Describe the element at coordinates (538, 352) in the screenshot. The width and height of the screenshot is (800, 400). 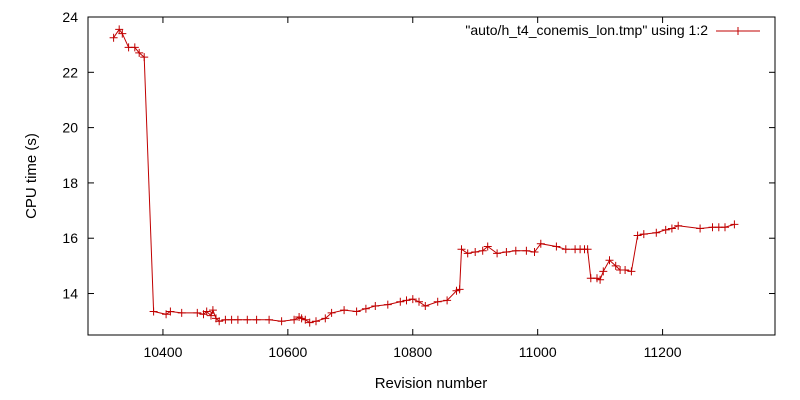
I see `x-tick-label: 11000` at that location.